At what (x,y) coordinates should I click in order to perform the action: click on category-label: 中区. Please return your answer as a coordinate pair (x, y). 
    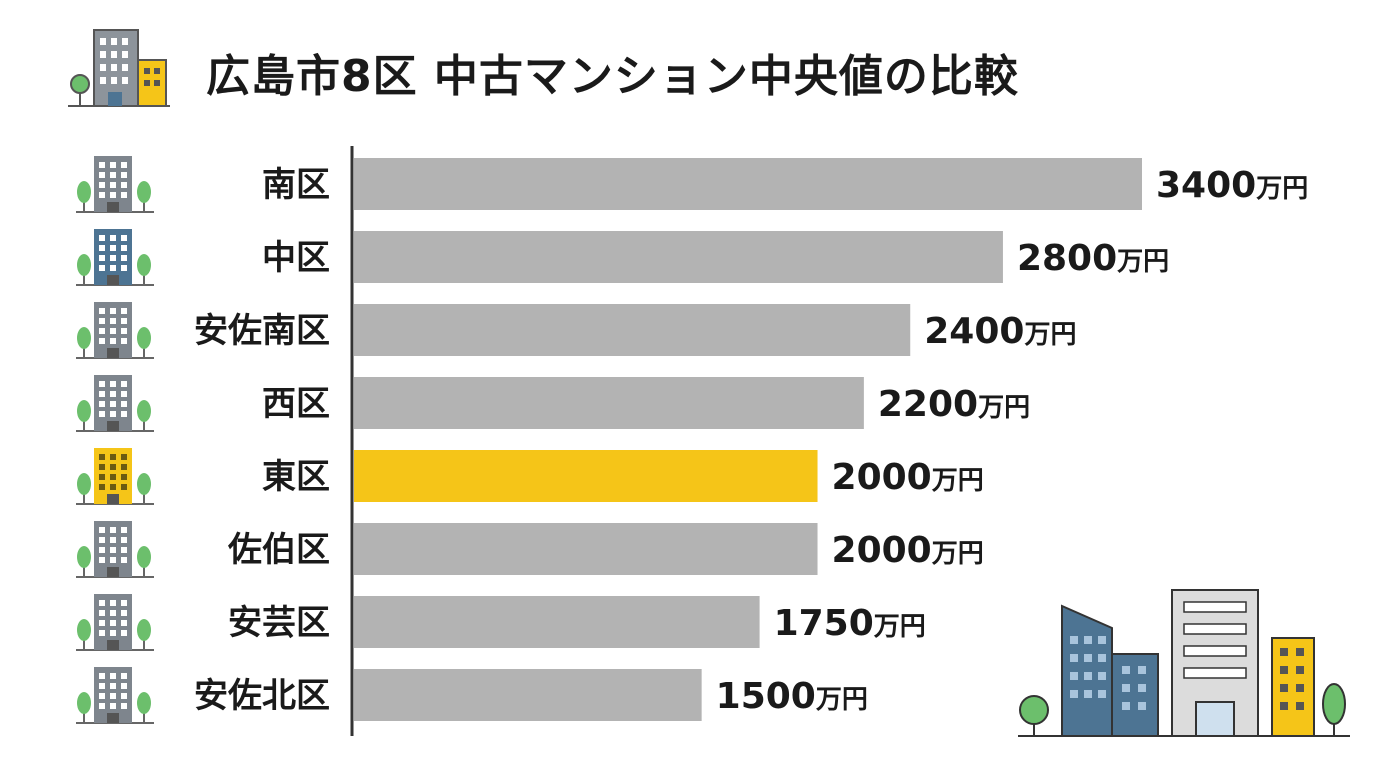
    Looking at the image, I should click on (296, 258).